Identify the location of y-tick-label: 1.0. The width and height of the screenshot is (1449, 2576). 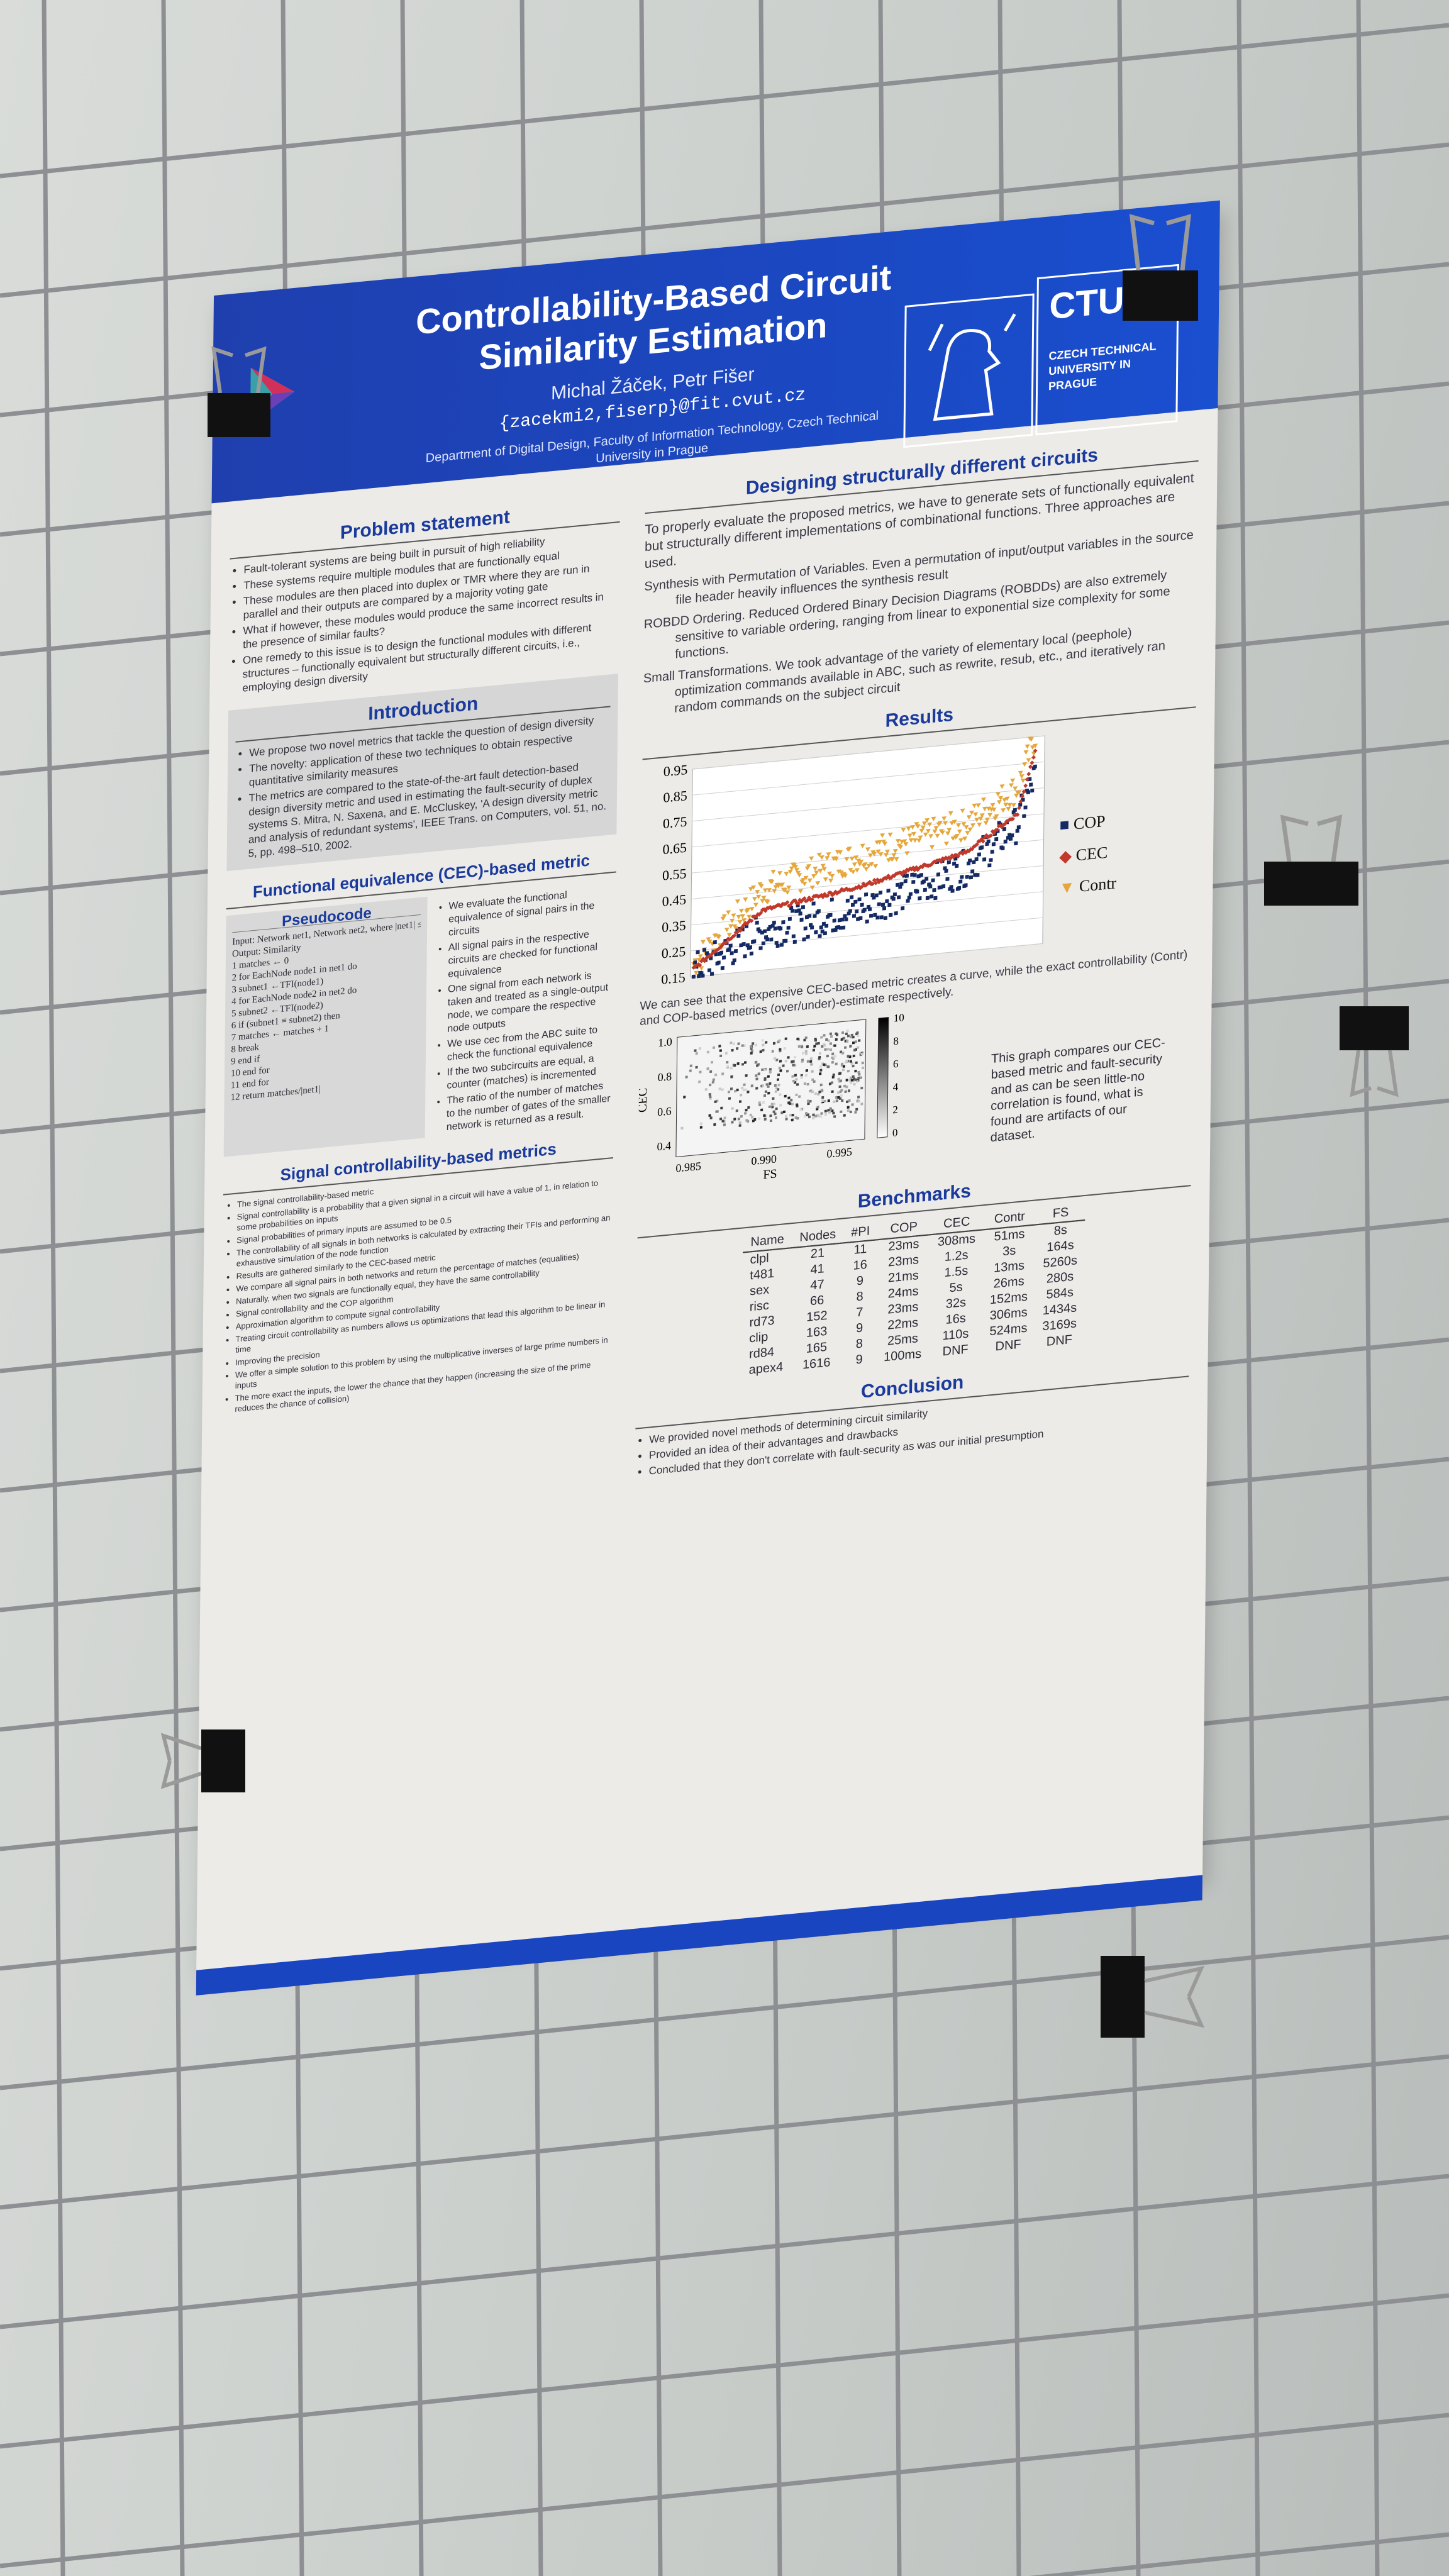
(665, 1042).